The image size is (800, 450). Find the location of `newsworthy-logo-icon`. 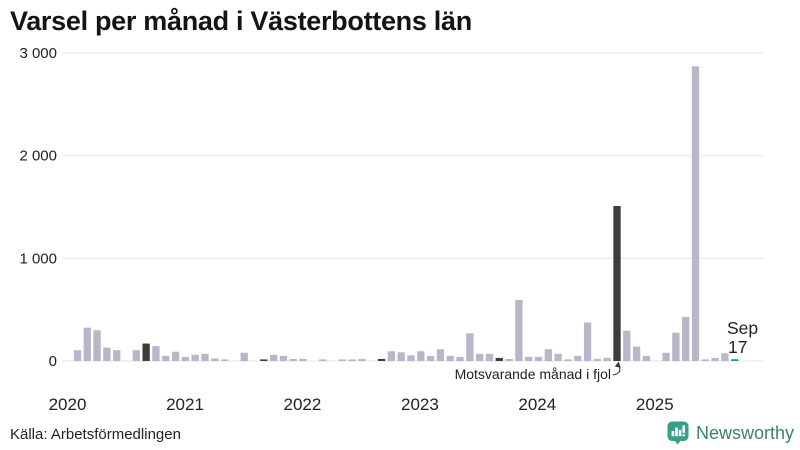

newsworthy-logo-icon is located at coordinates (678, 433).